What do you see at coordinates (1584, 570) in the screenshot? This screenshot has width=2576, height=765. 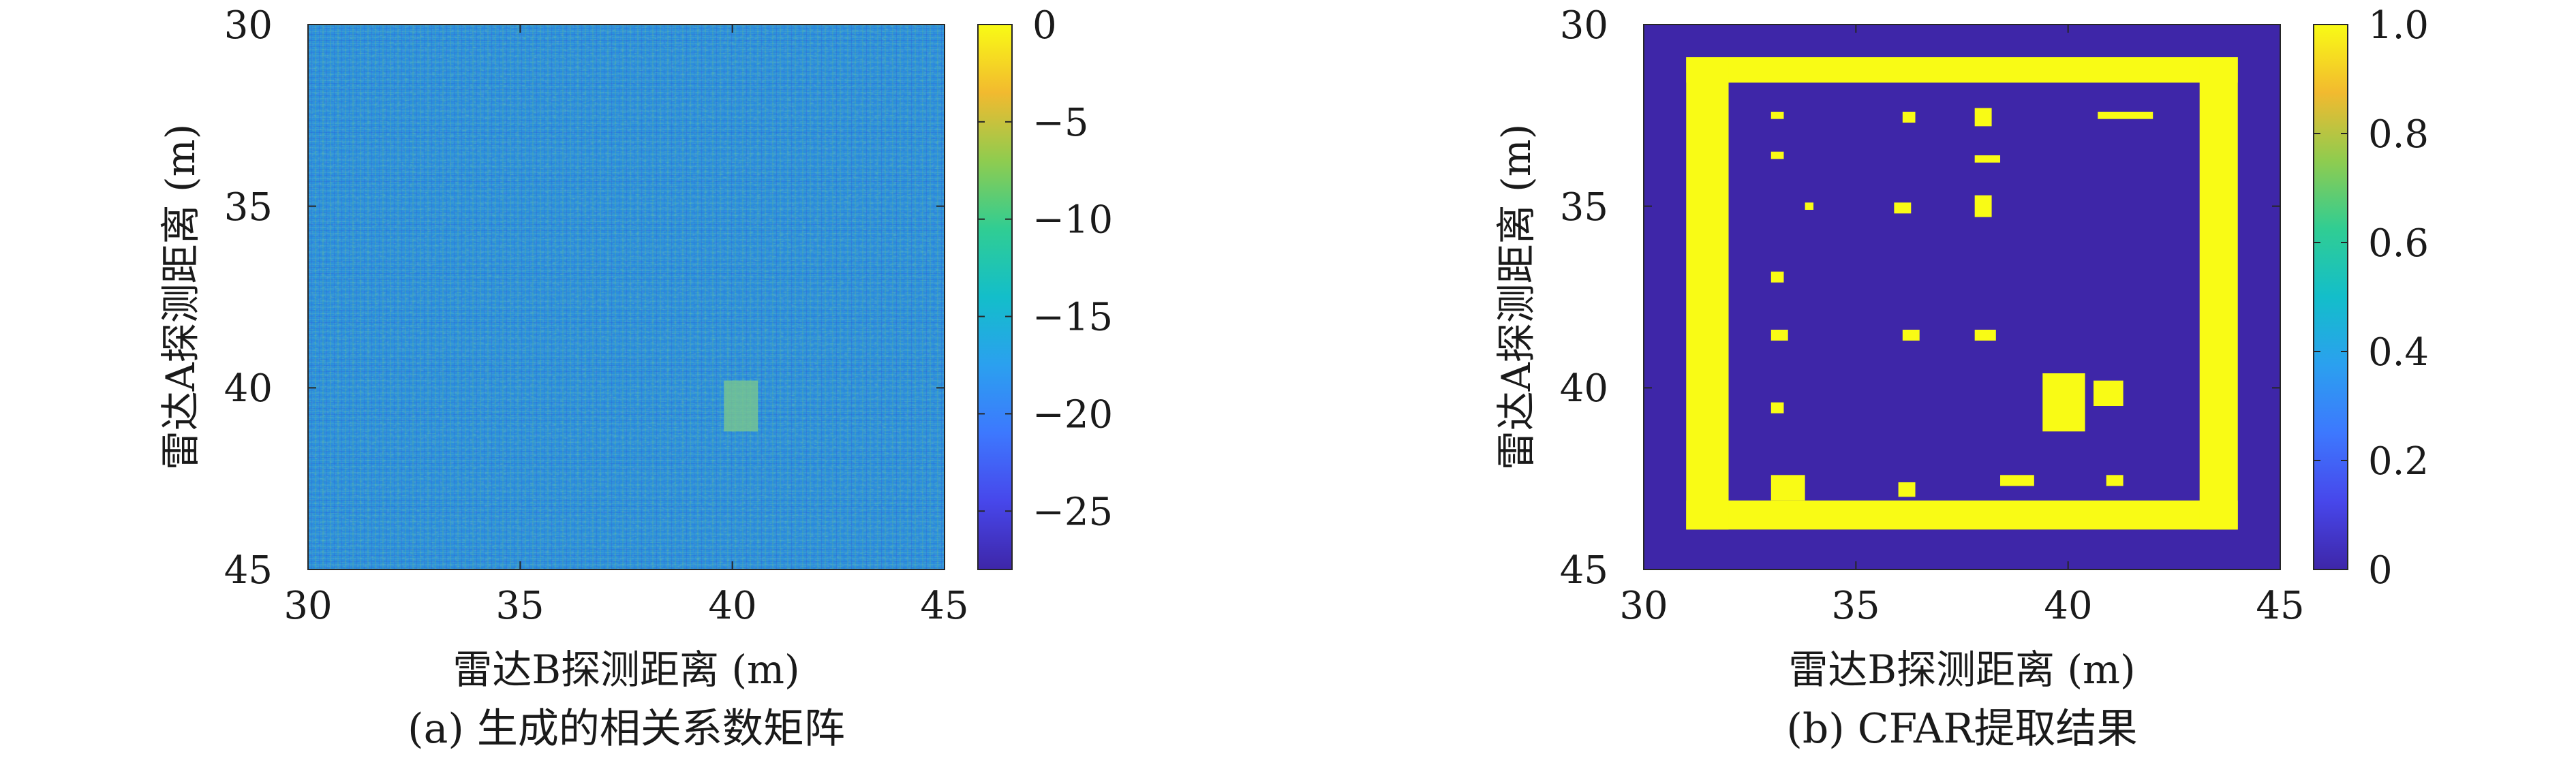 I see `y-tick-b-3: 45` at bounding box center [1584, 570].